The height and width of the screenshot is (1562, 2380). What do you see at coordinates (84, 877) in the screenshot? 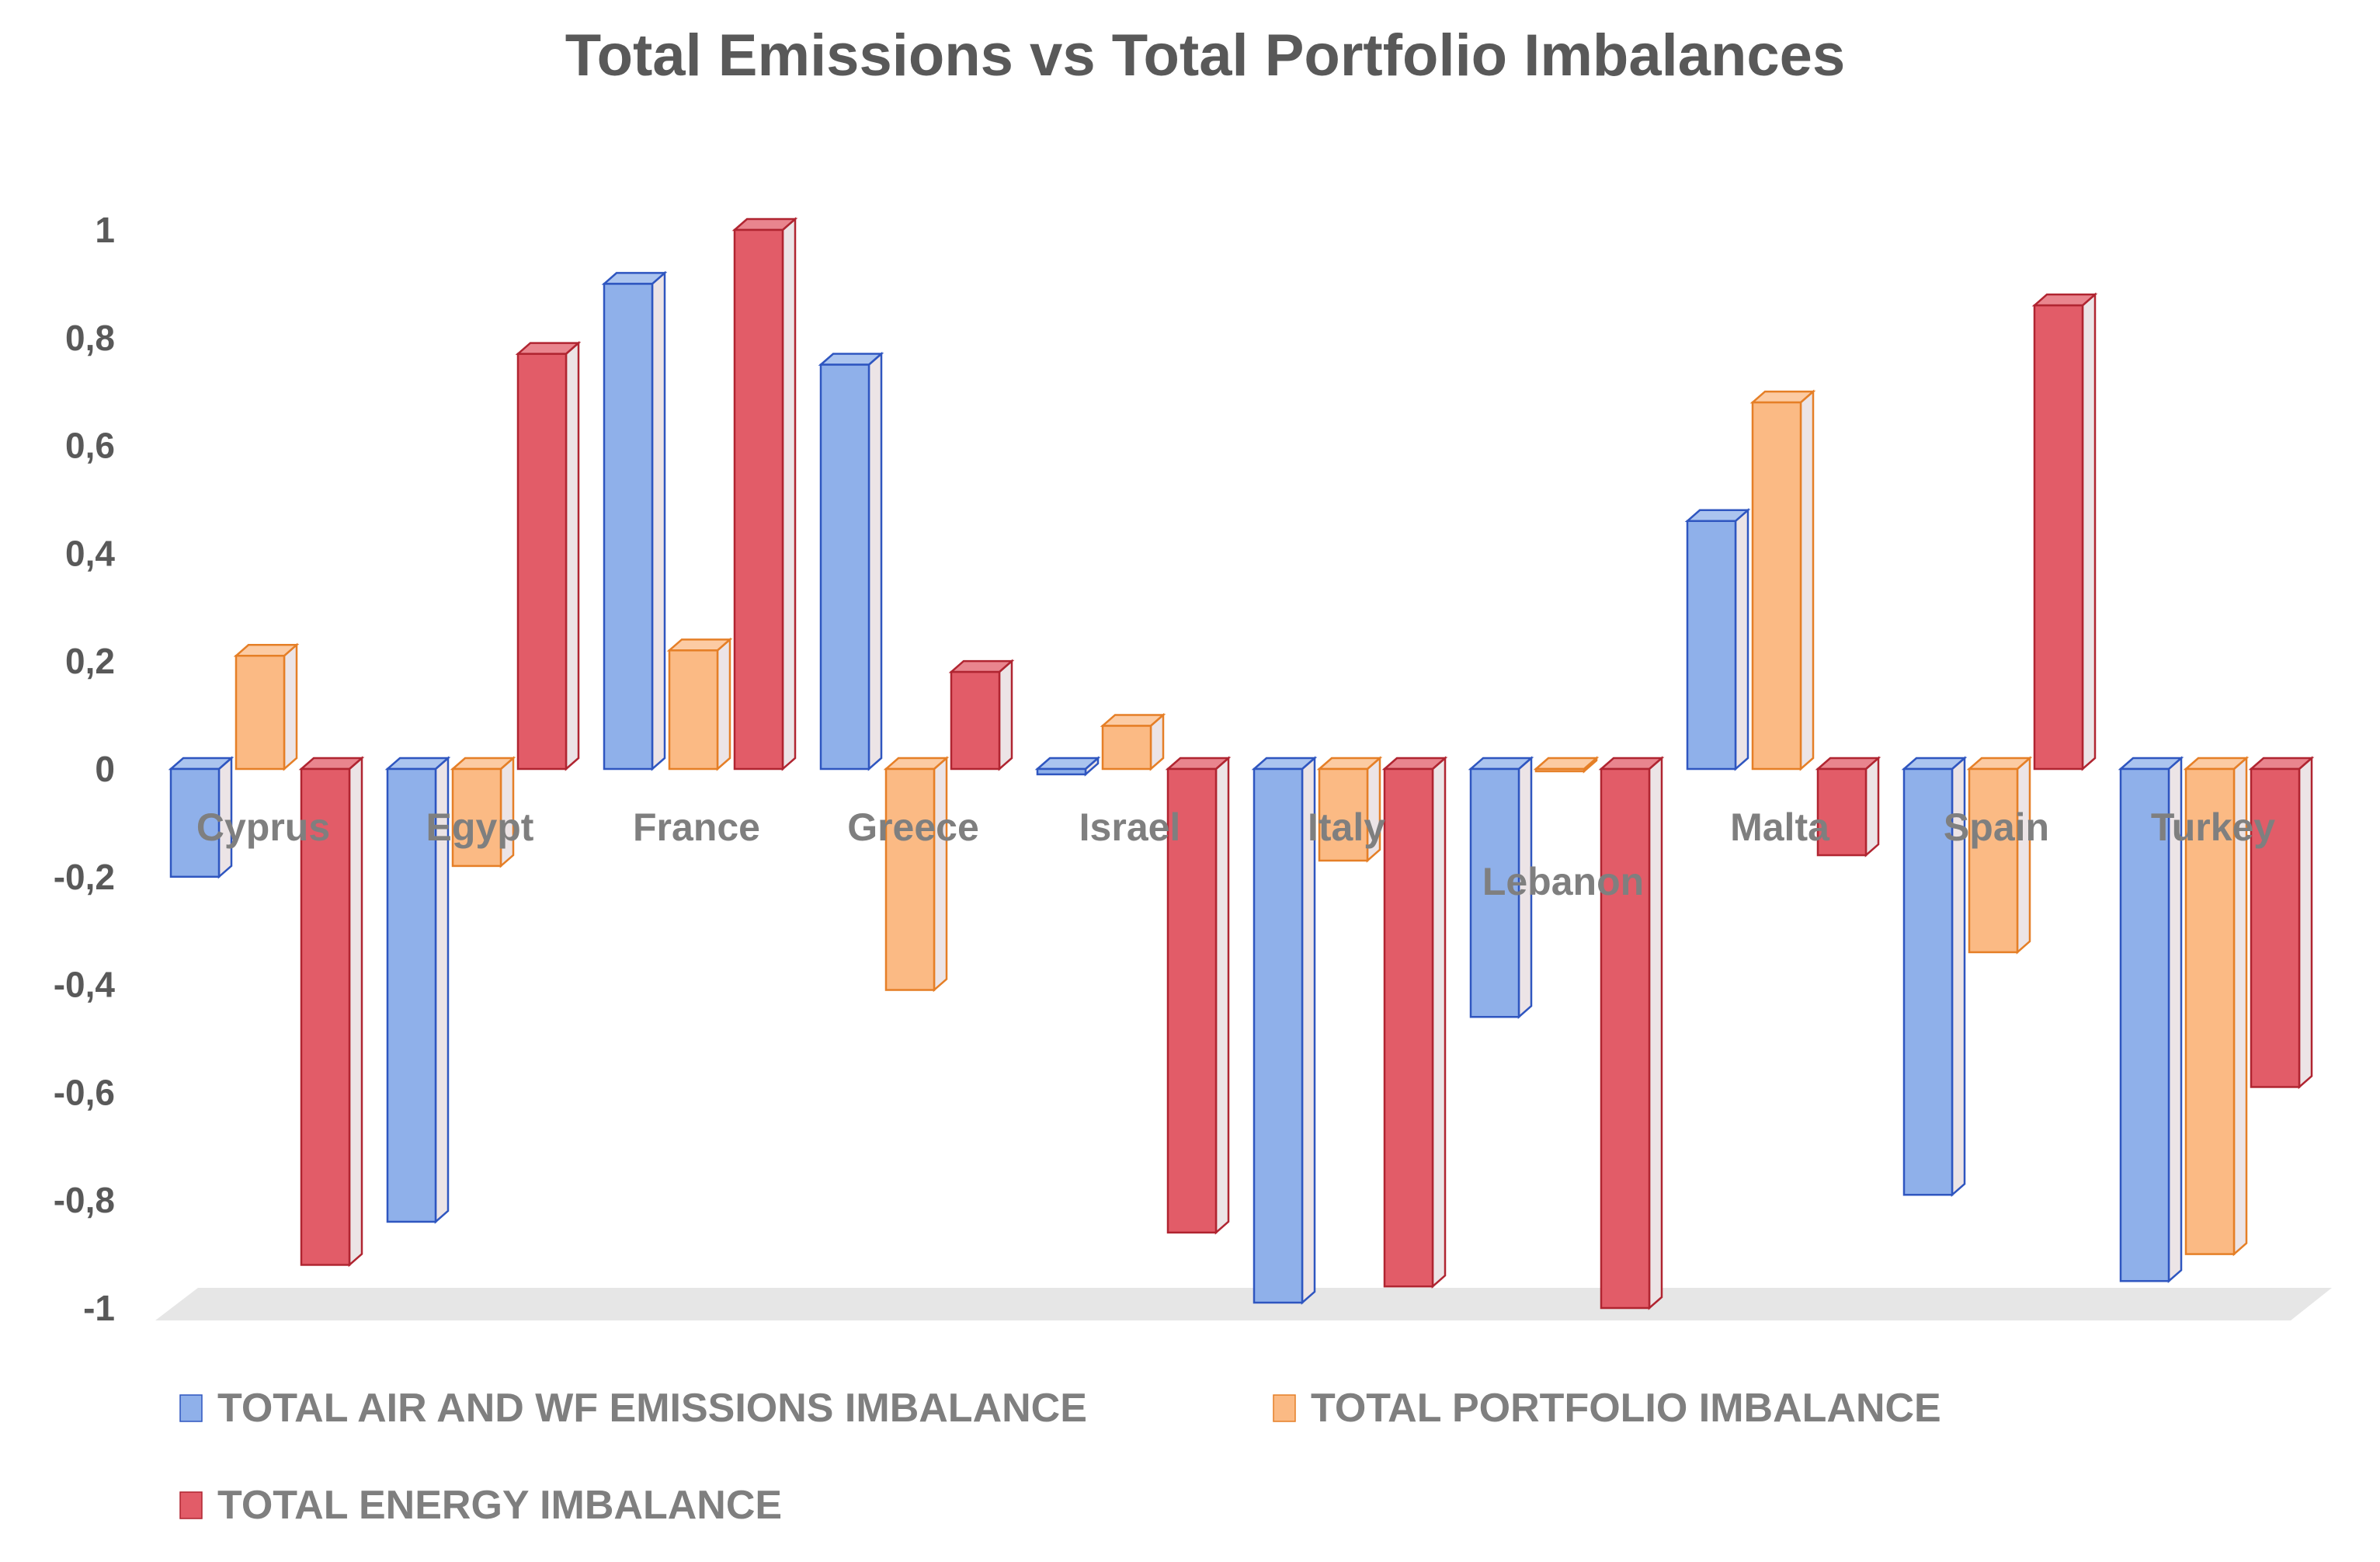
I see `y-tick-label: -0,2` at bounding box center [84, 877].